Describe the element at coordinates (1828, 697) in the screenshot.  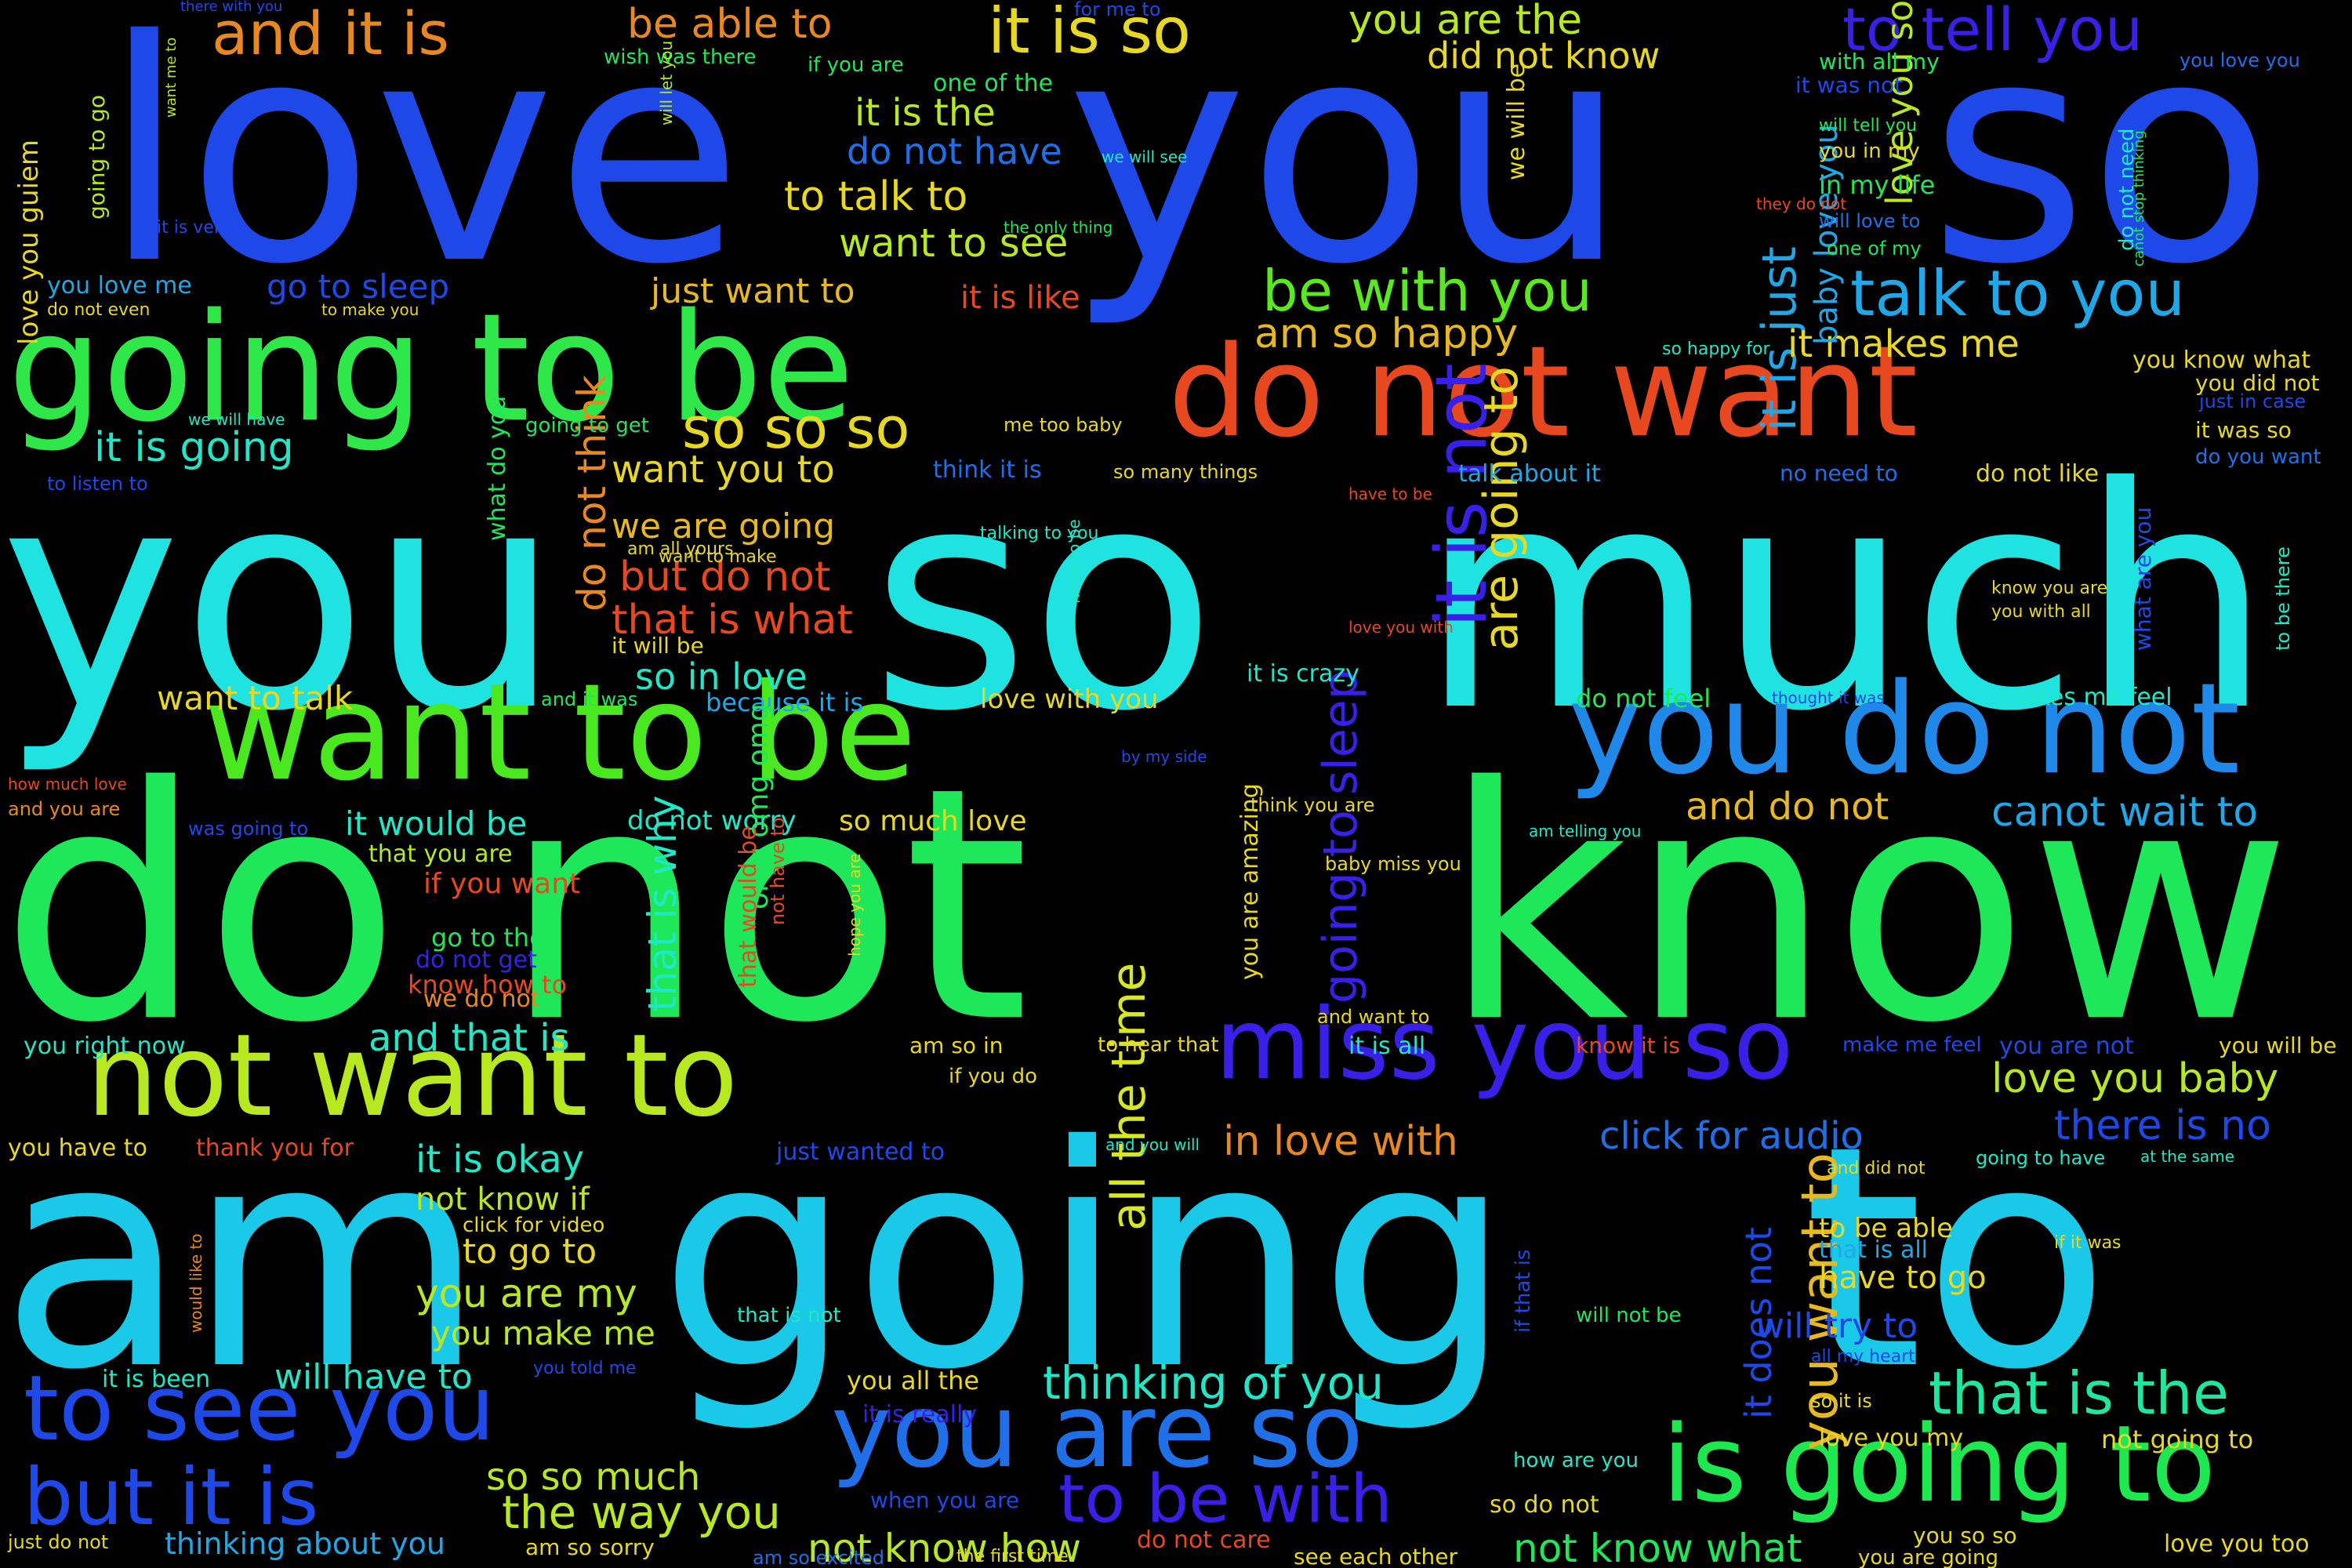
I see `cloud-word: thought it was` at that location.